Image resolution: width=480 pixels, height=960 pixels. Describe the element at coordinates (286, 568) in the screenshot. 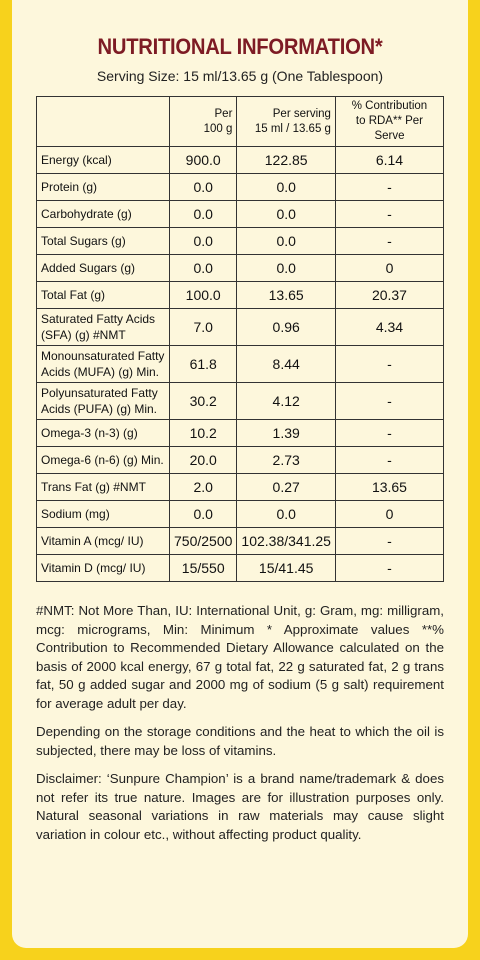

I see `value-cell: 15/41.45` at that location.